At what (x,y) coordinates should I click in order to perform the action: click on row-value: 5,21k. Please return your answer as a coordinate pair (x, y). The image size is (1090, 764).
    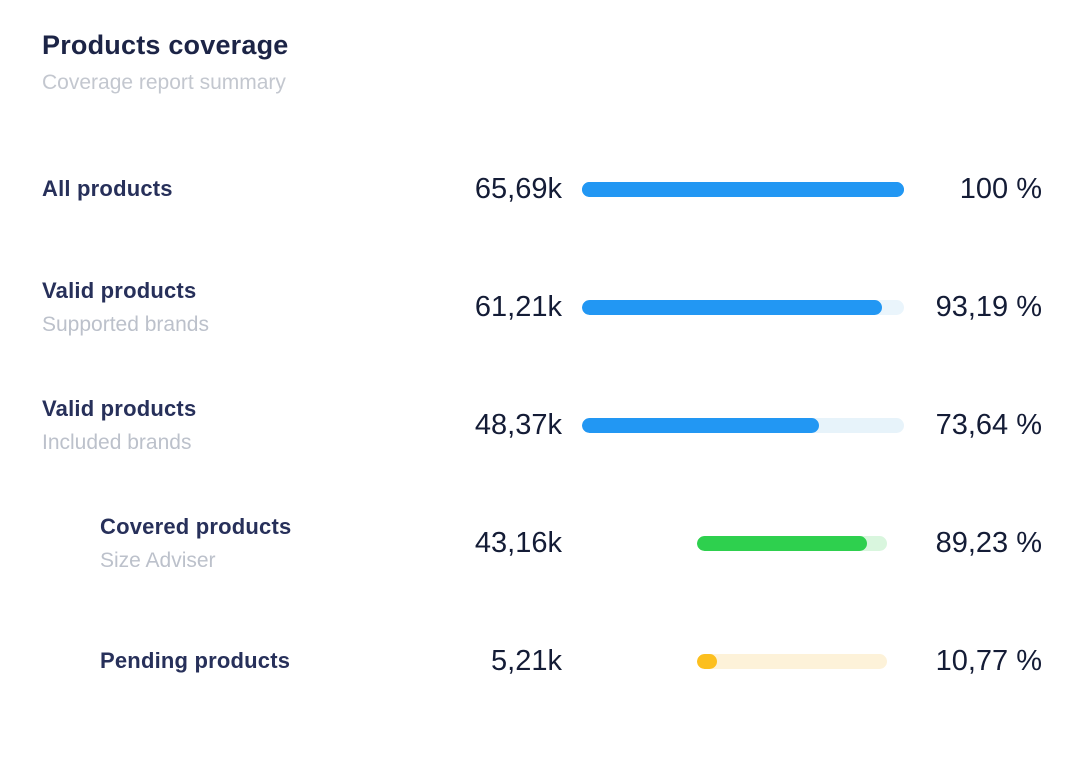
    Looking at the image, I should click on (526, 660).